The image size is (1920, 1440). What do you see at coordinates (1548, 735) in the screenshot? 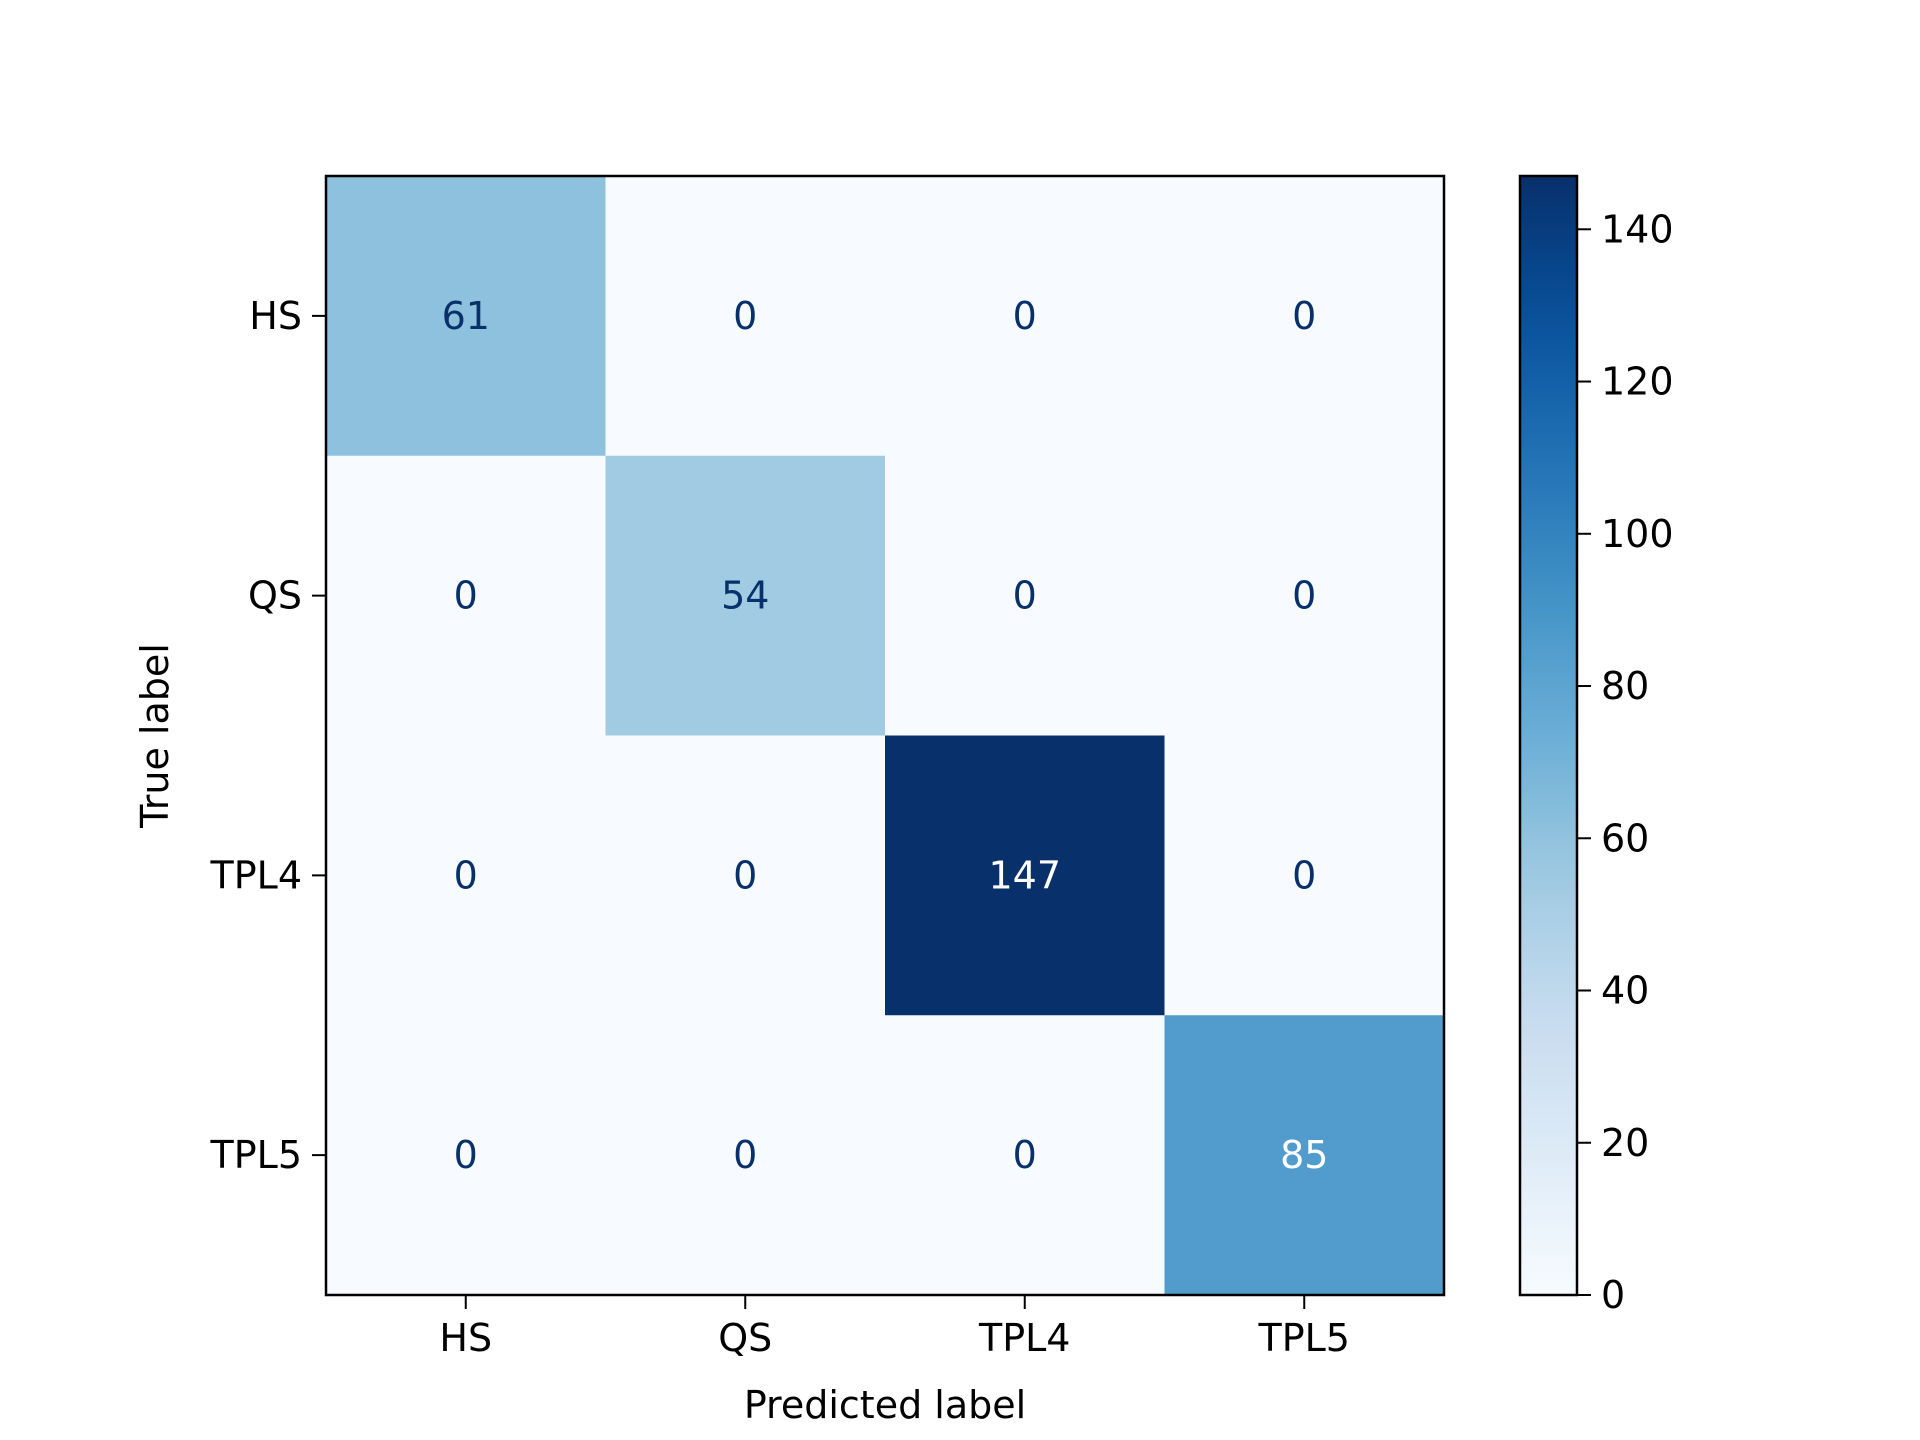
I see `colorbar` at bounding box center [1548, 735].